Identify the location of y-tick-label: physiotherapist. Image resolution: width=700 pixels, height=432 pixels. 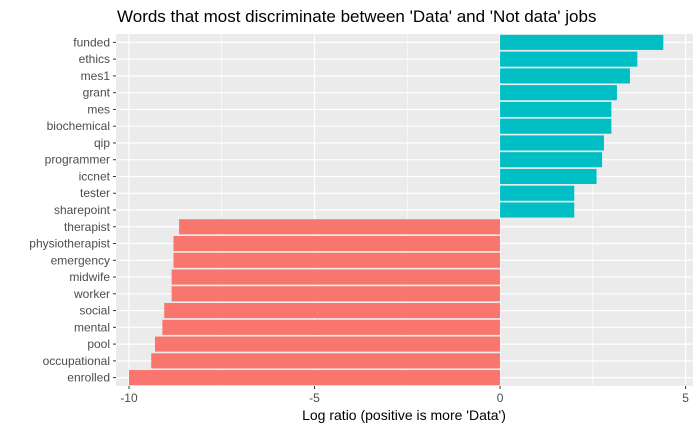
(69, 244).